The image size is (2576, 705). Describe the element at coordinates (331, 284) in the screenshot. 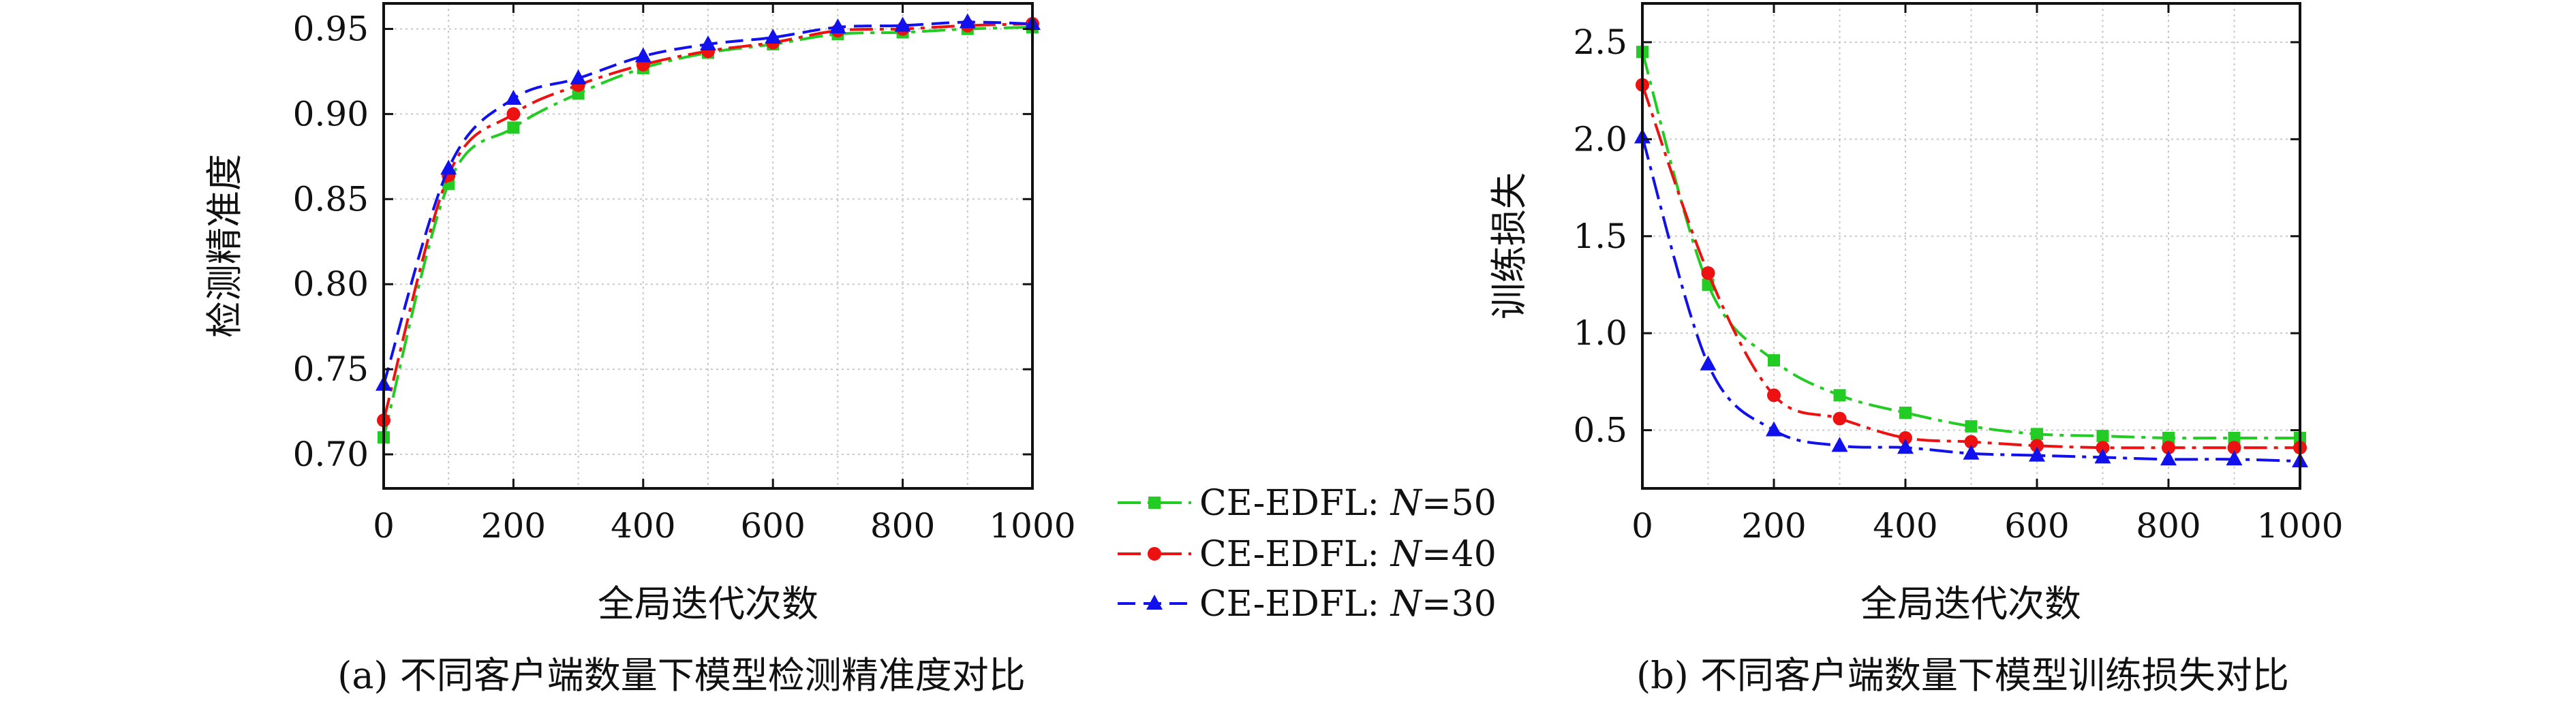

I see `y-tick-label: 0.80` at that location.